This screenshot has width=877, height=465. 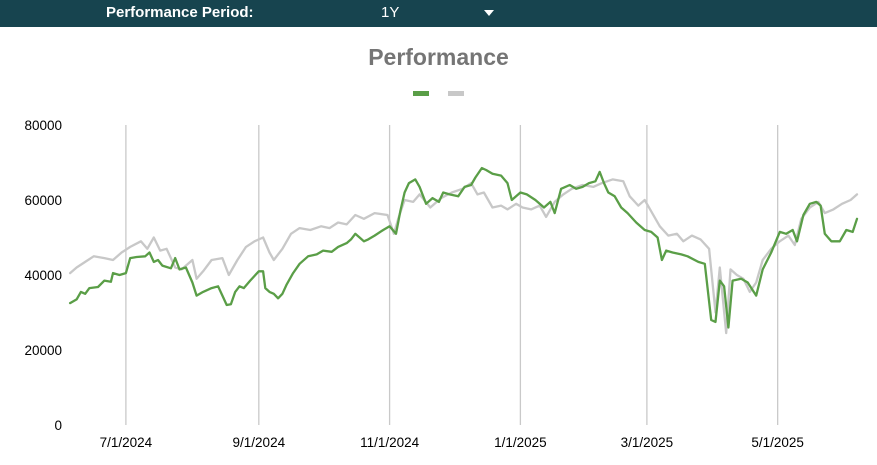 I want to click on y-tick-label: 80000, so click(x=43, y=125).